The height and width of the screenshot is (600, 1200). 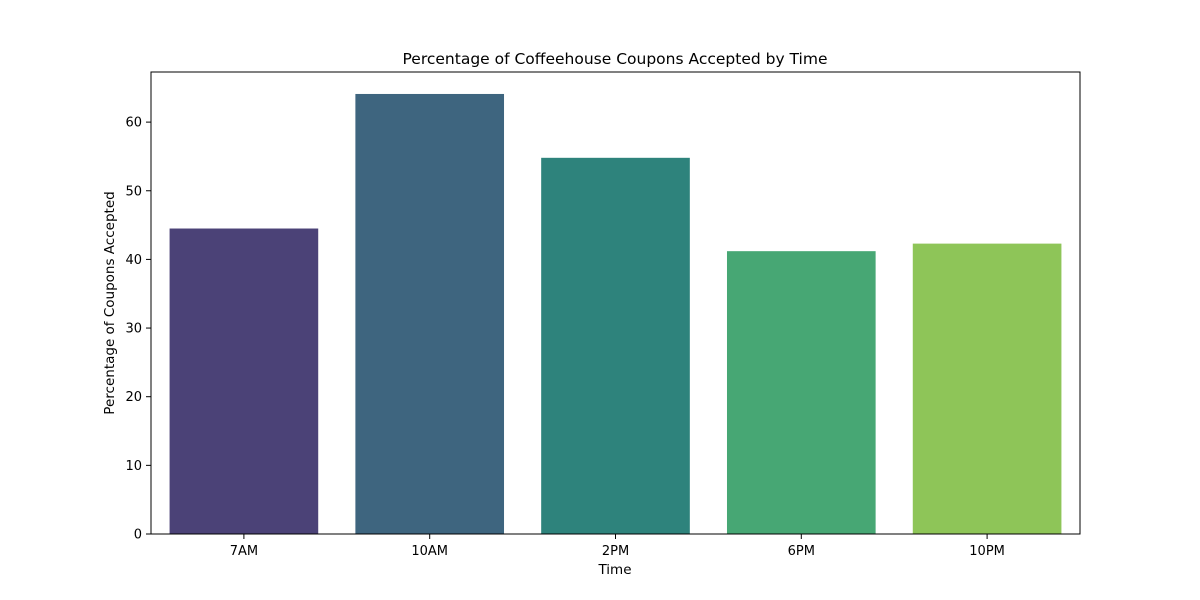 What do you see at coordinates (614, 570) in the screenshot?
I see `x-axis-label: Time` at bounding box center [614, 570].